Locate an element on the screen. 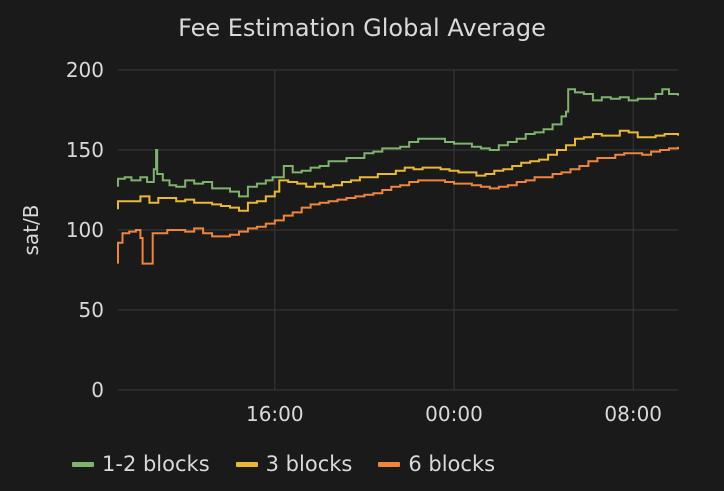 This screenshot has height=491, width=724. y-tick-label: 200 is located at coordinates (85, 70).